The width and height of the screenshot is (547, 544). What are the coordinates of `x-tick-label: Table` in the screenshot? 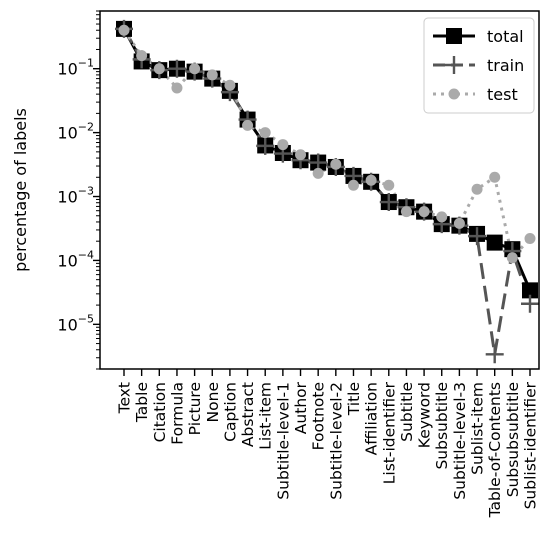 It's located at (142, 402).